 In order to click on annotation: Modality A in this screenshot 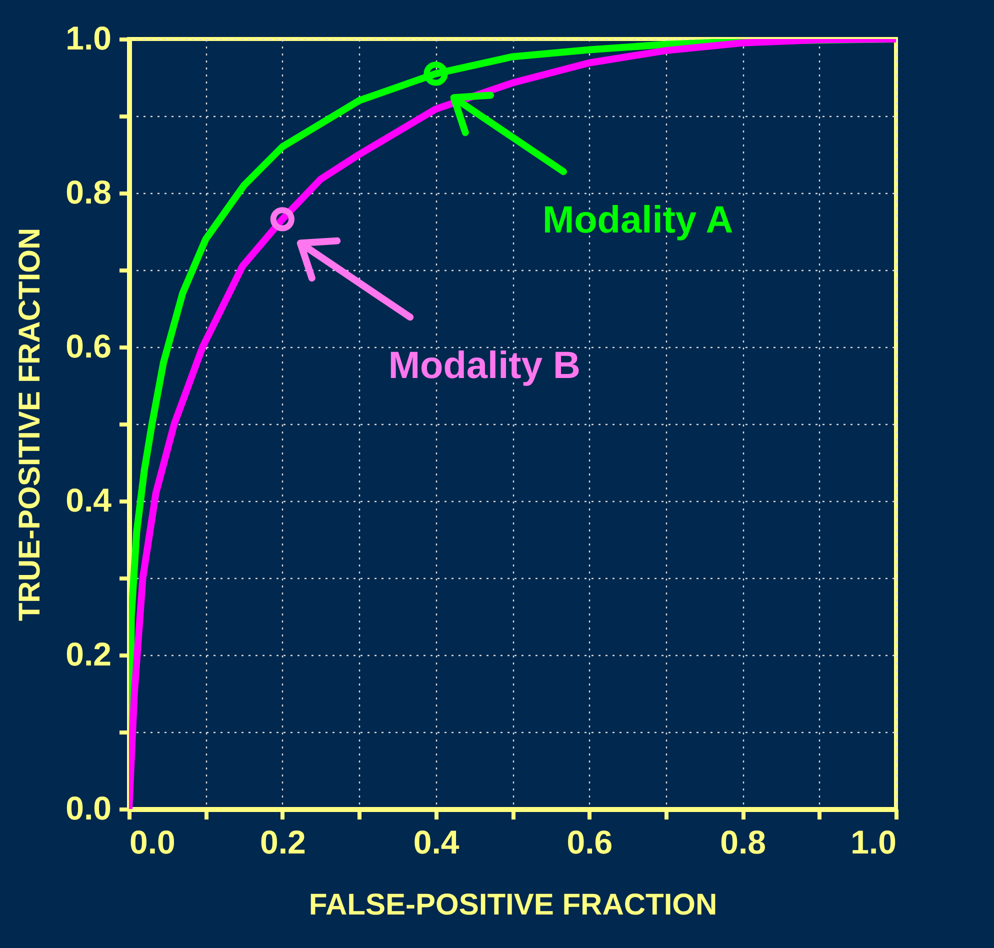, I will do `click(638, 221)`.